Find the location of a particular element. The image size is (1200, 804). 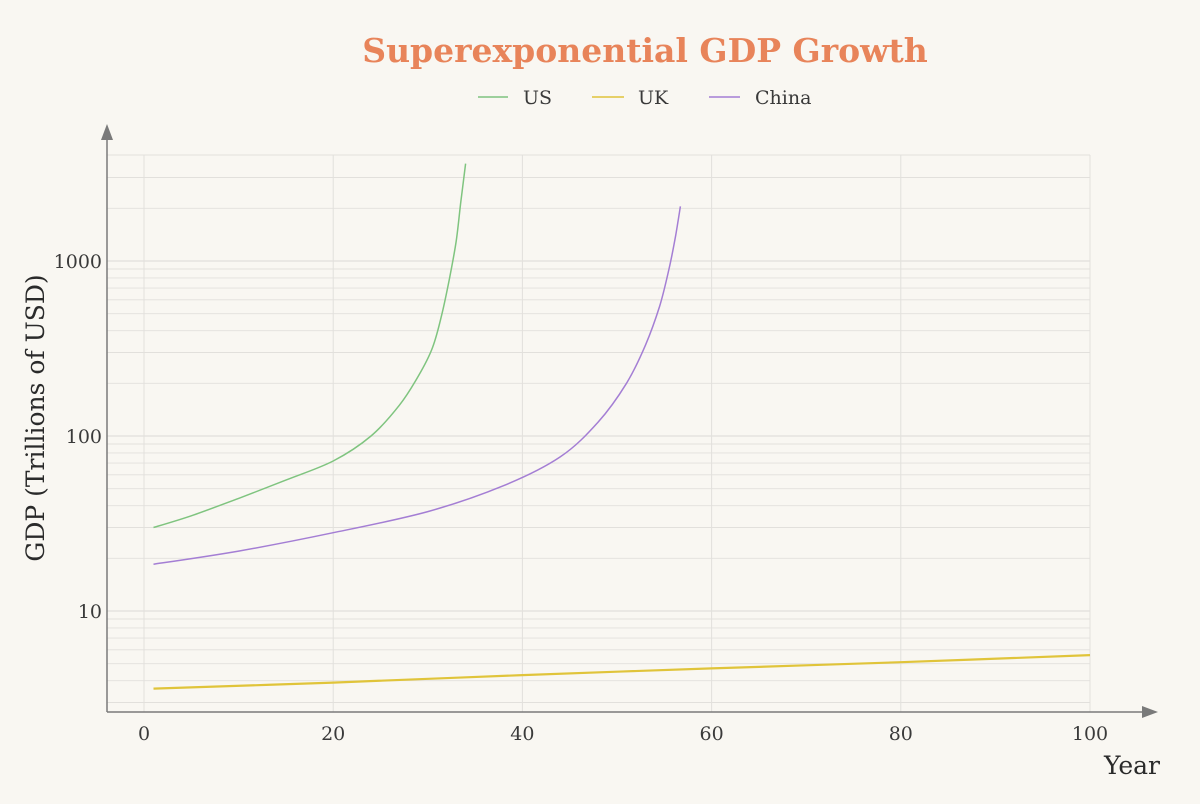

legend: US UK China is located at coordinates (644, 98).